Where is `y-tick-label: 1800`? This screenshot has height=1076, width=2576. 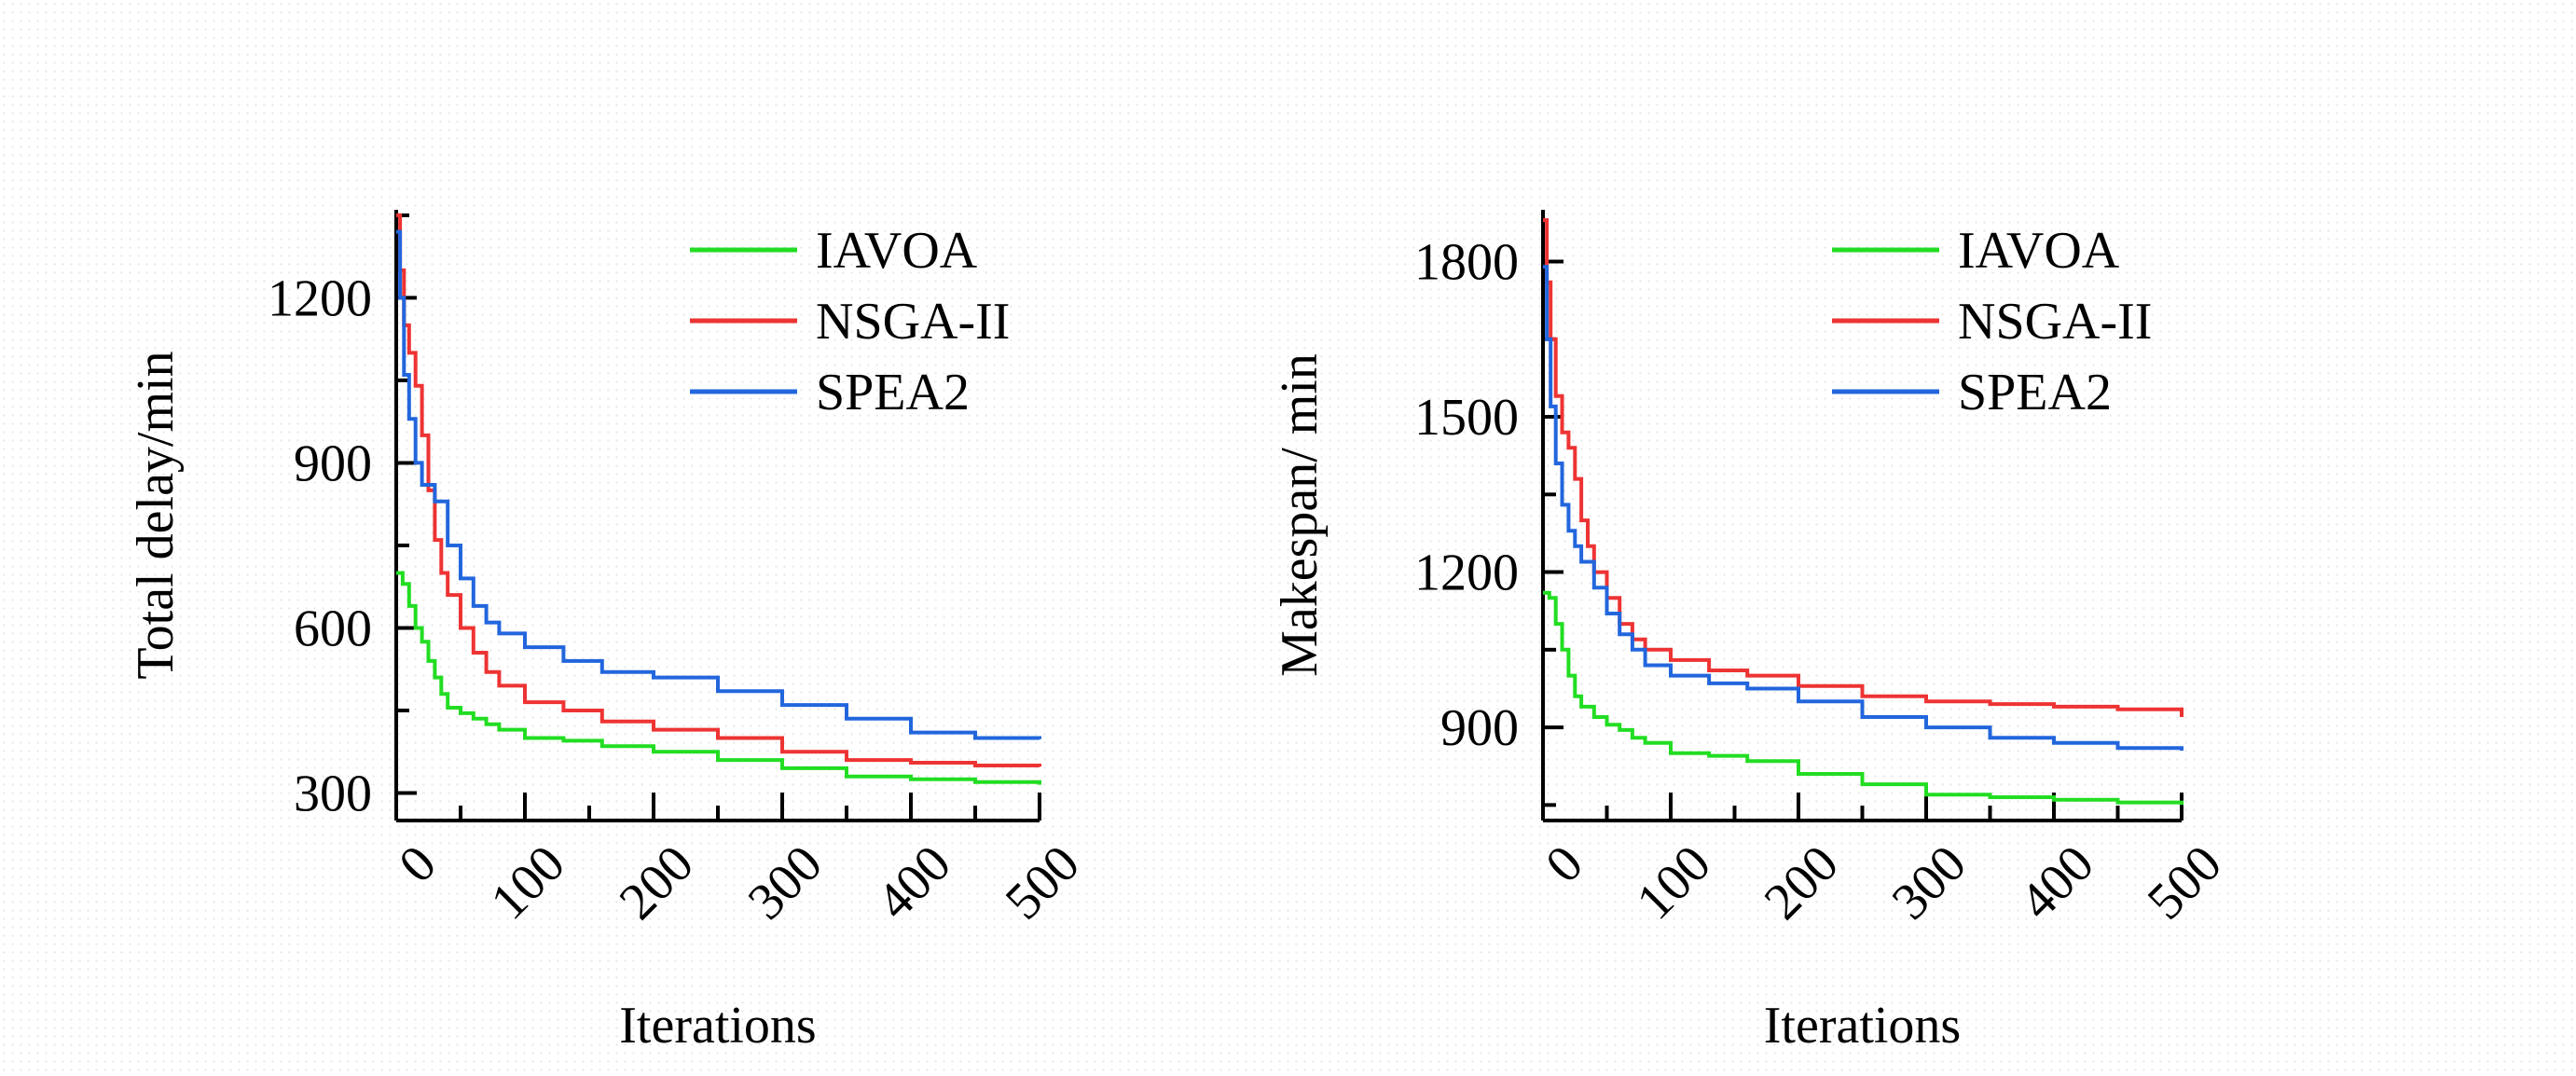 y-tick-label: 1800 is located at coordinates (1466, 263).